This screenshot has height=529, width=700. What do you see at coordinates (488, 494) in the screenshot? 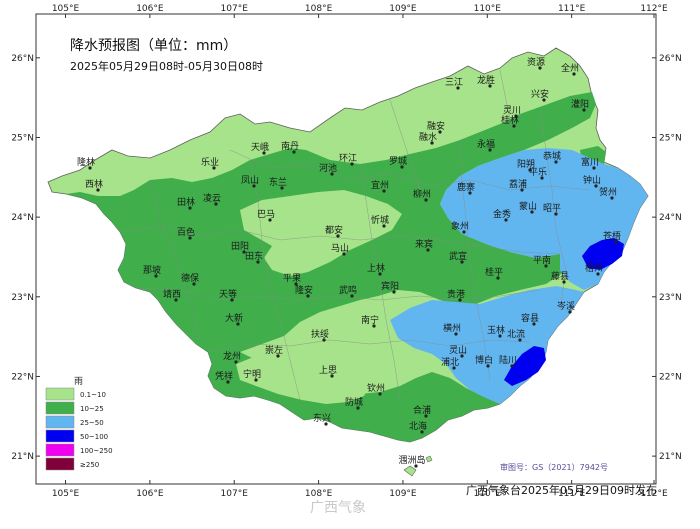
I see `lon-label-bottom: 110°E` at bounding box center [488, 494].